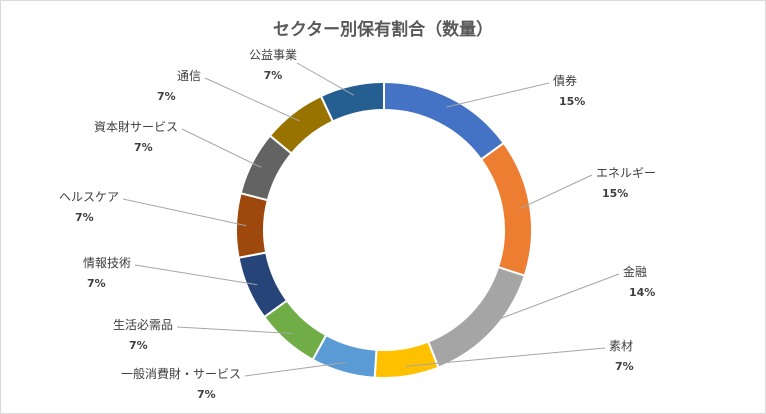  I want to click on value-label-11: 7%, so click(273, 75).